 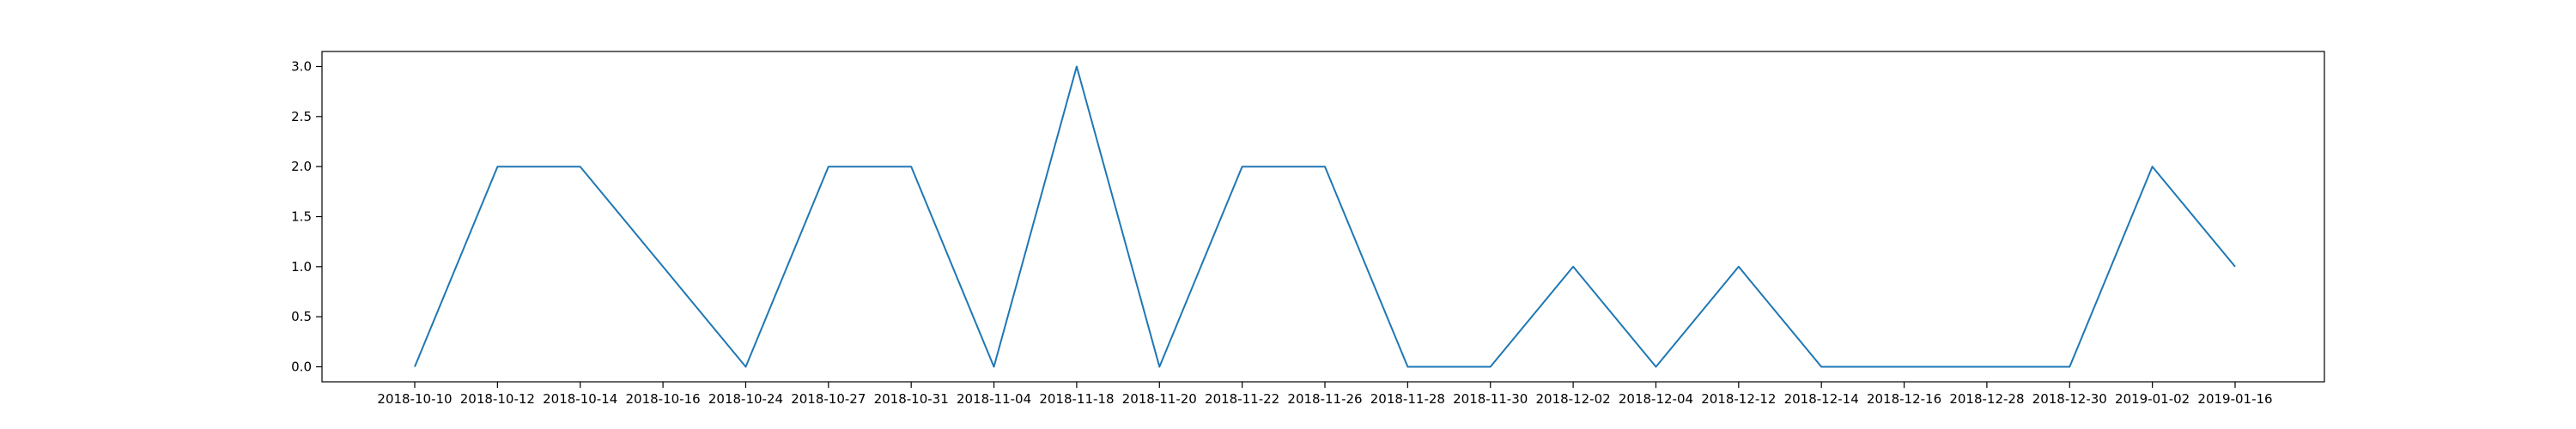 I want to click on x-tick-label: 2018-10-27, so click(x=828, y=399).